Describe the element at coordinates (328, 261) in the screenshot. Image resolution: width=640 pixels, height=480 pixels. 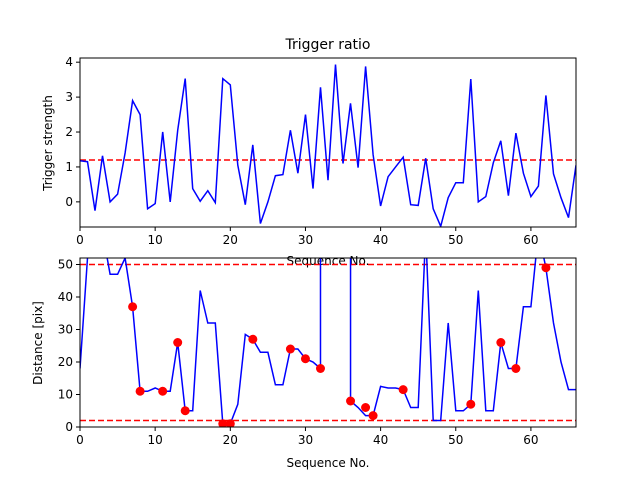
I see `top-x-axis-label: Sequence No.` at that location.